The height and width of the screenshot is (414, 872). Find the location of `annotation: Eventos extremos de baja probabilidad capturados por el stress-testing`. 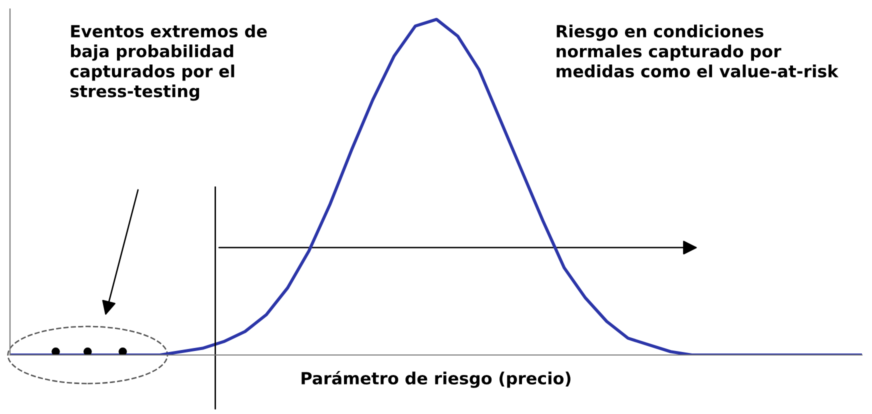

annotation: Eventos extremos de baja probabilidad capturados por el stress-testing is located at coordinates (168, 62).